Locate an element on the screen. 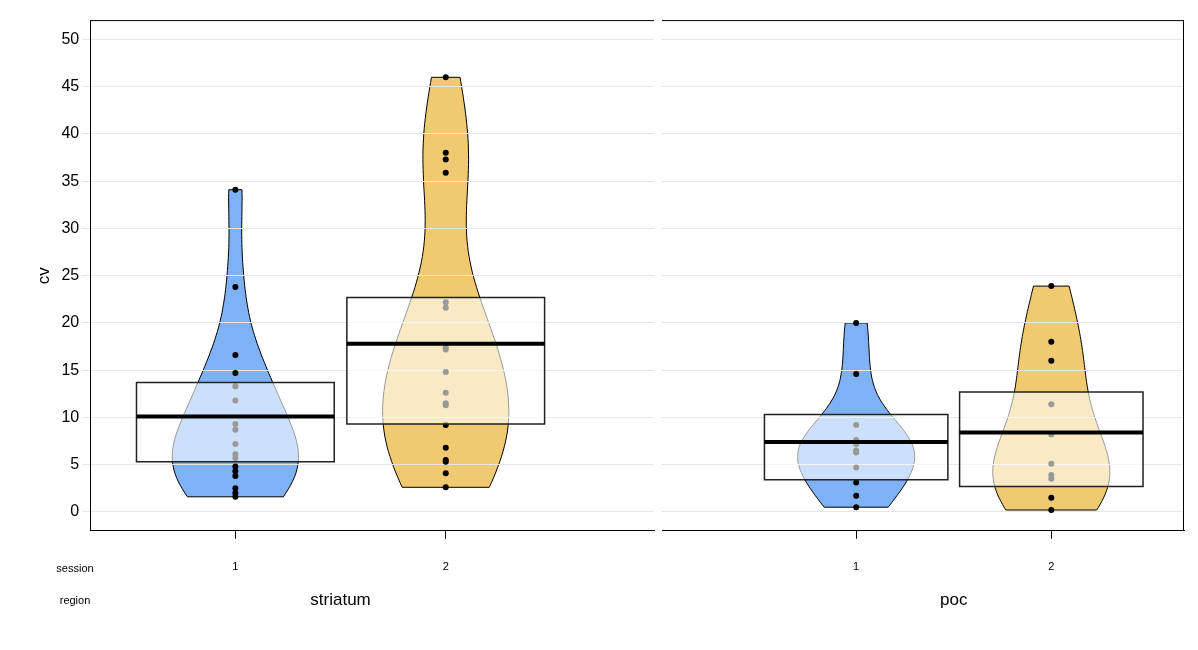 Image resolution: width=1198 pixels, height=650 pixels. x-axis-title: striatum is located at coordinates (340, 600).